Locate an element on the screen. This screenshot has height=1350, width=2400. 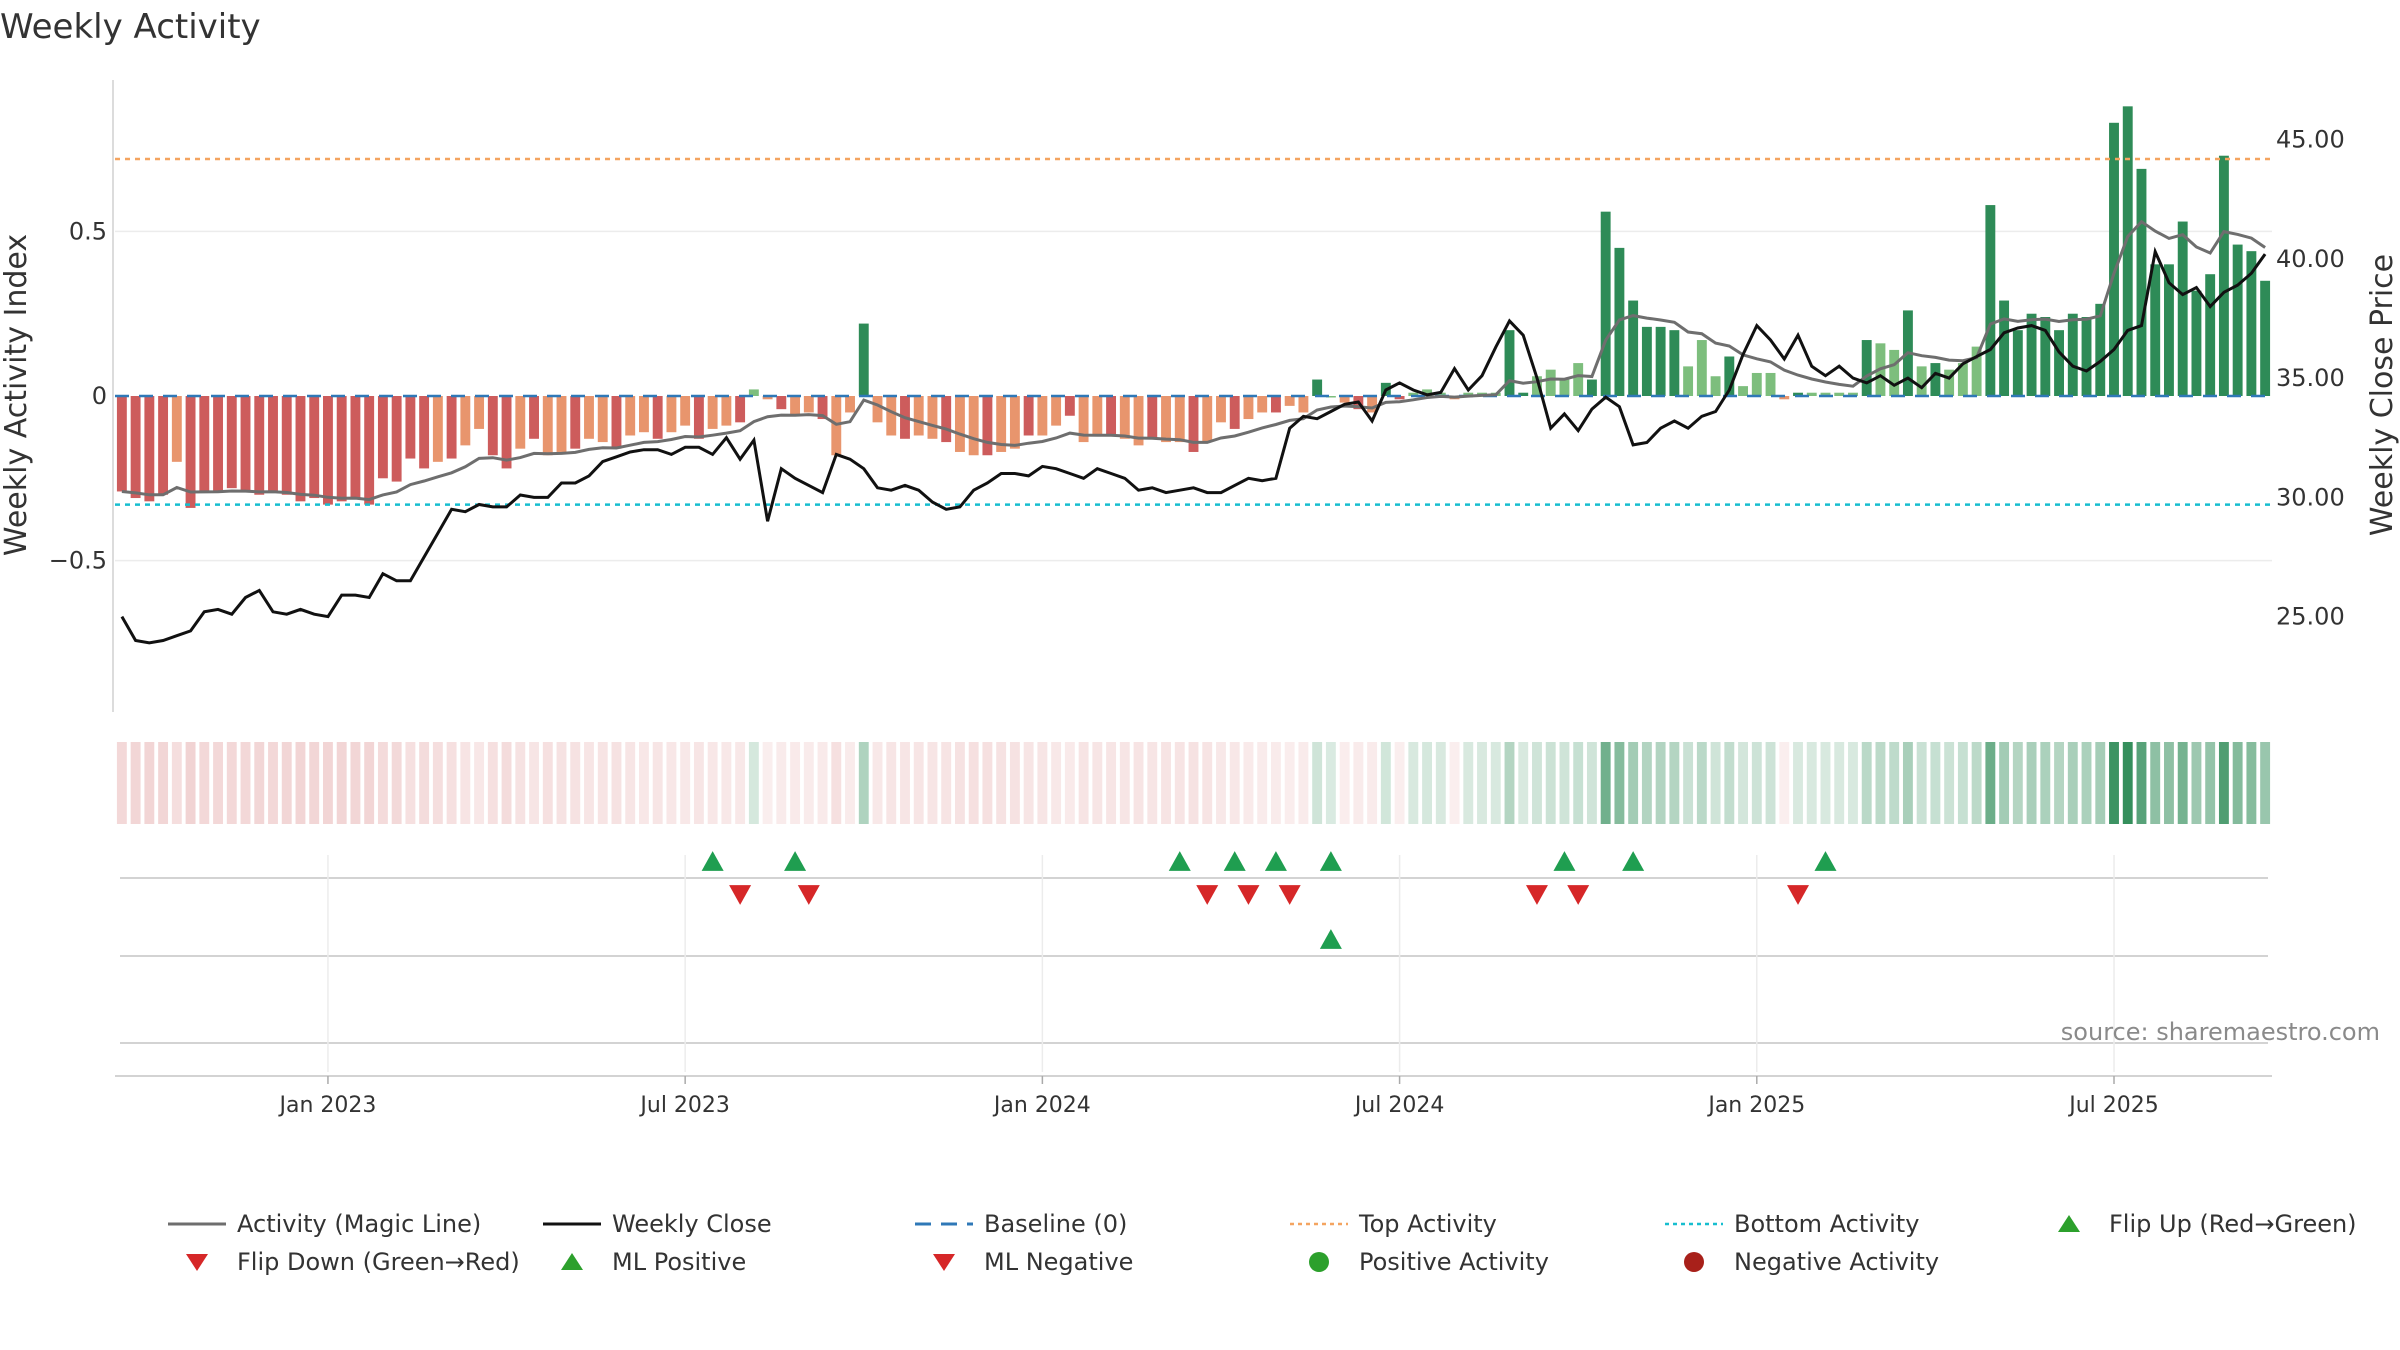
y2-tick-label: 25.00 is located at coordinates (2310, 617).